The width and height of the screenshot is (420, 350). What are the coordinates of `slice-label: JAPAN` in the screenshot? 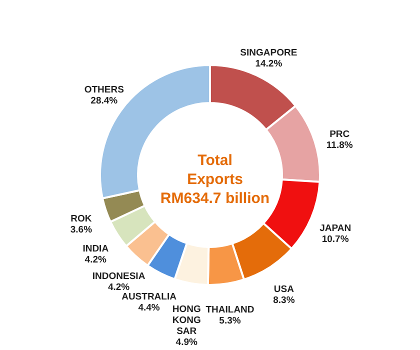 It's located at (336, 228).